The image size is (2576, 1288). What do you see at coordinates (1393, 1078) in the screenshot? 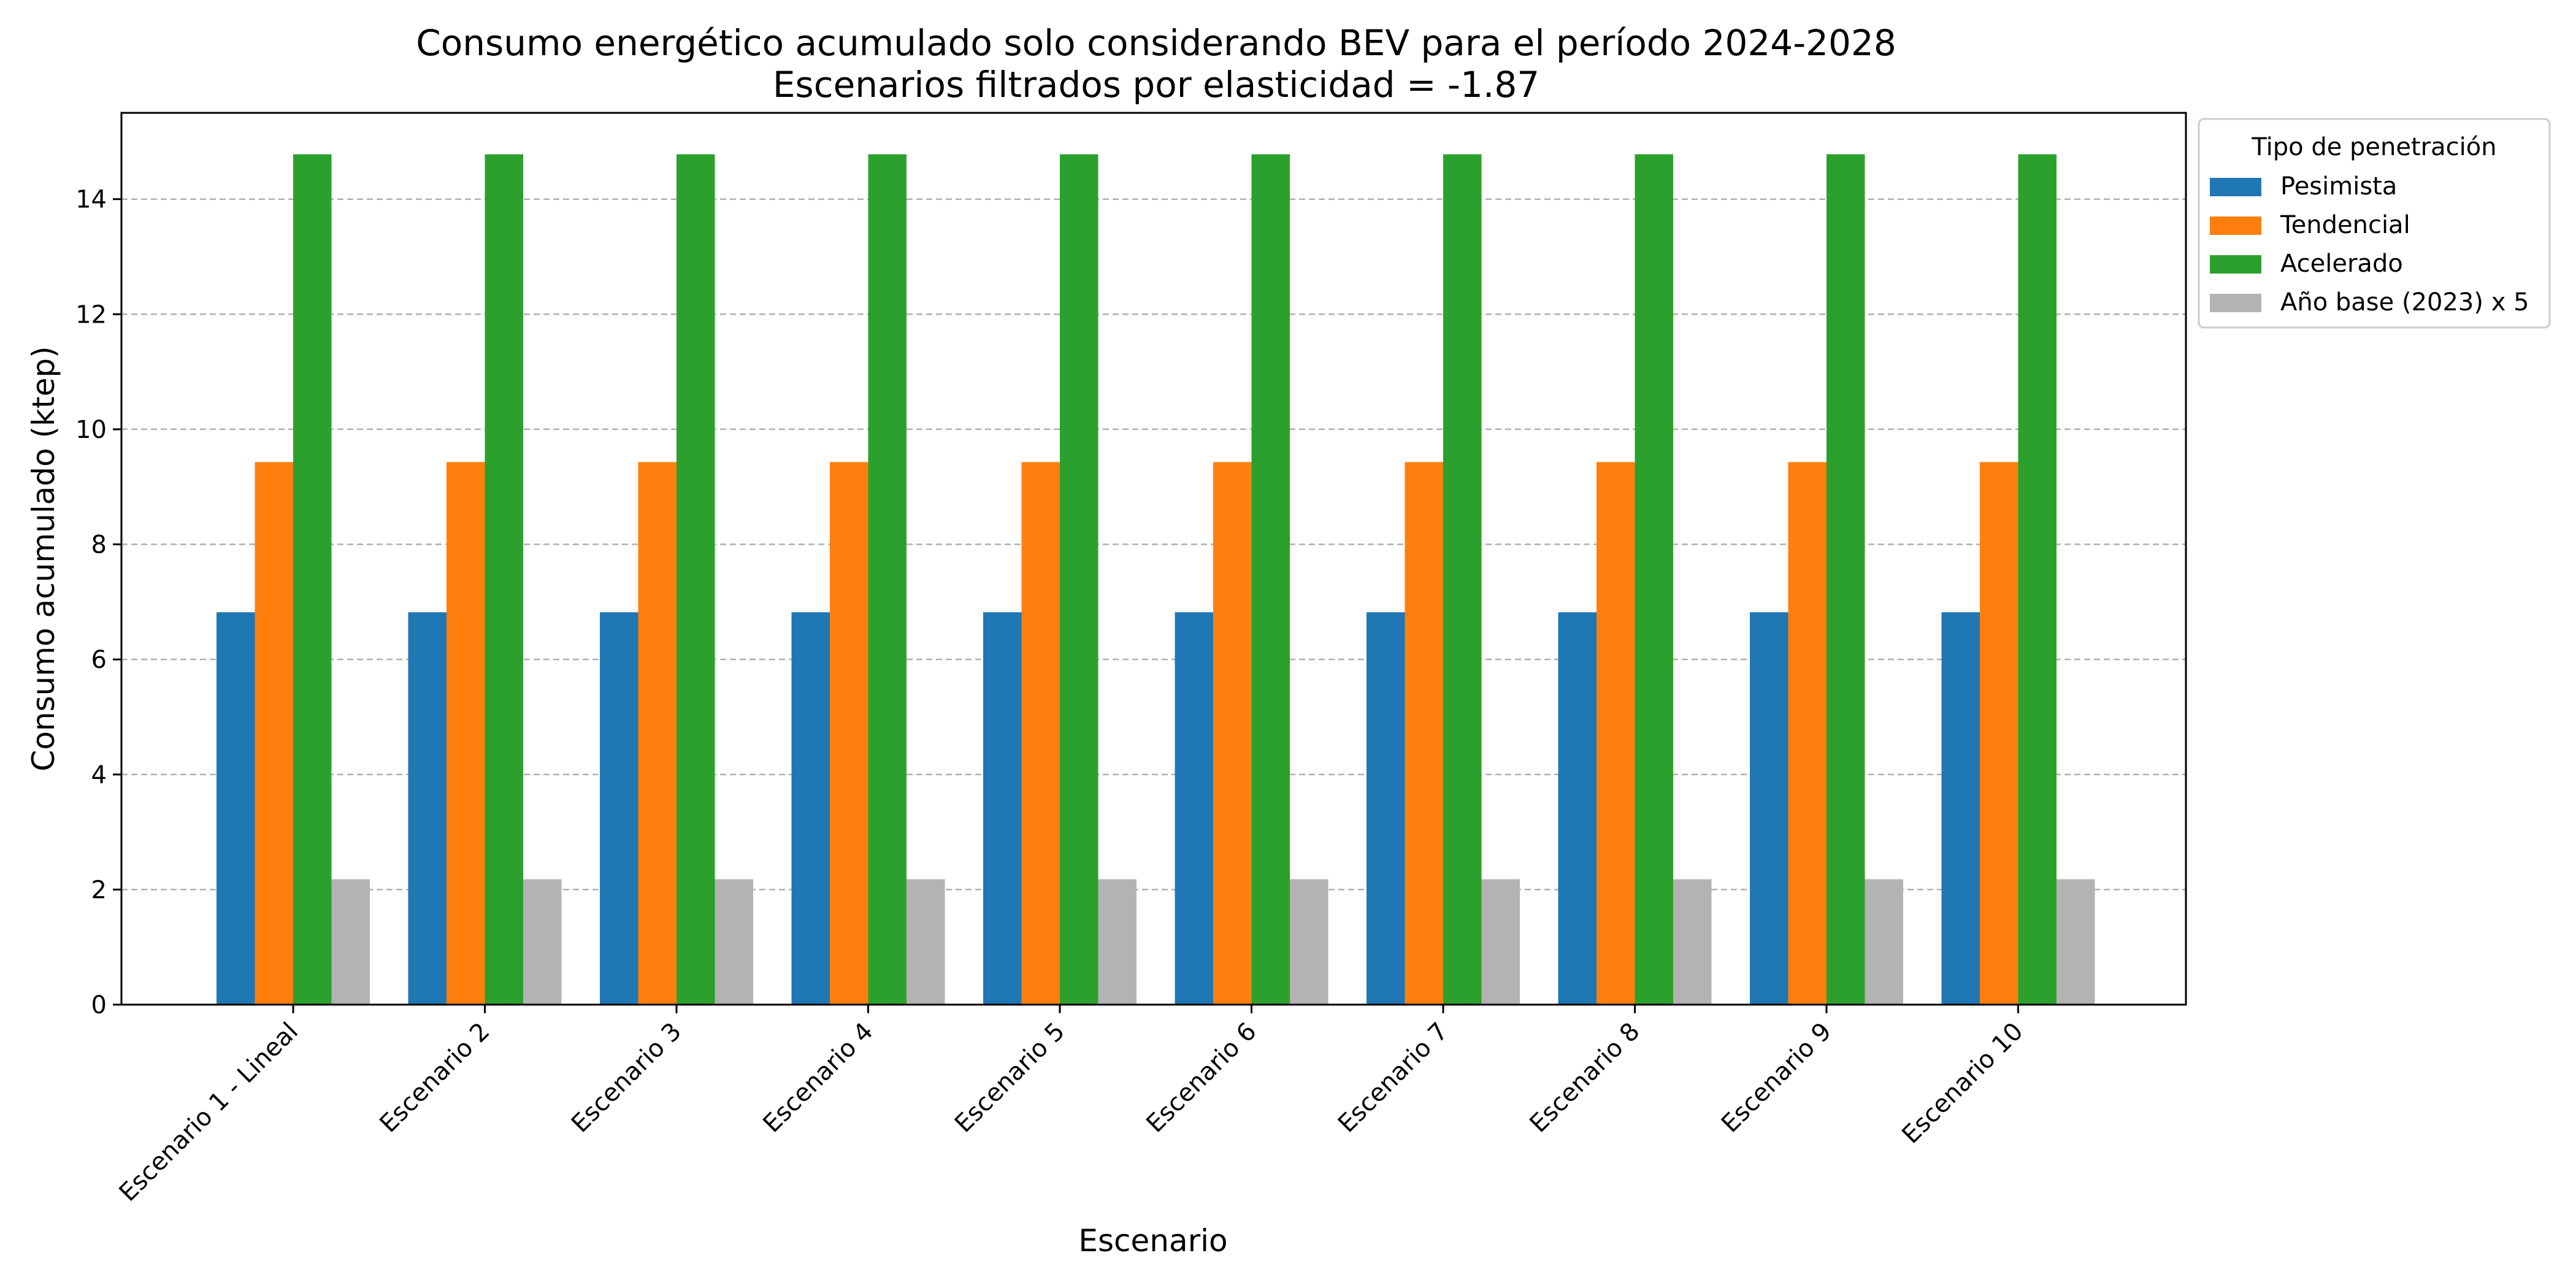
I see `x-tick-label: Escenario 7` at bounding box center [1393, 1078].